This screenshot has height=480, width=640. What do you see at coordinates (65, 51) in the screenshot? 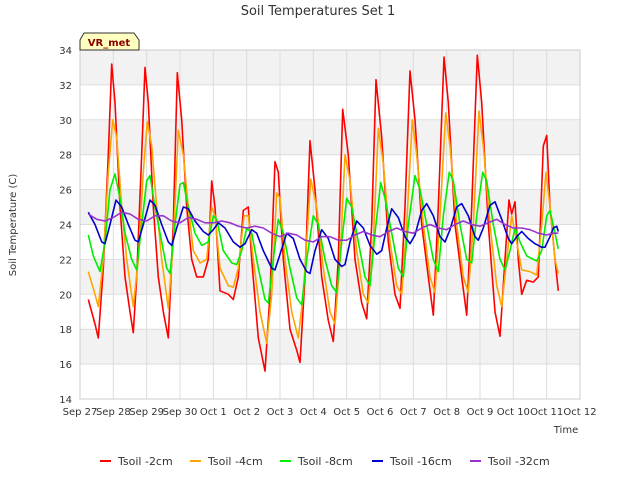
I see `y-tick-label: 34` at bounding box center [65, 51].